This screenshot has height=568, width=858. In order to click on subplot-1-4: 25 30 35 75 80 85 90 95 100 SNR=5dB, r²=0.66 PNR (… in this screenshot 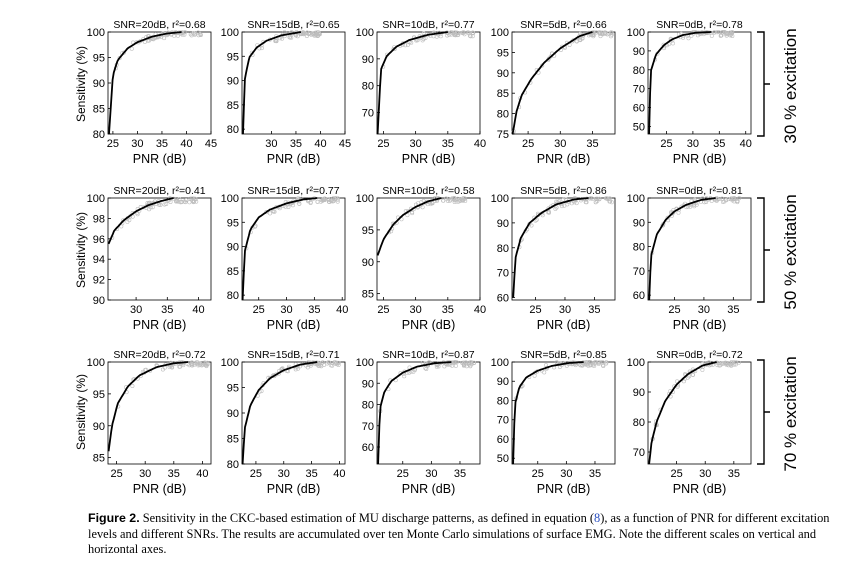, I will do `click(553, 92)`.